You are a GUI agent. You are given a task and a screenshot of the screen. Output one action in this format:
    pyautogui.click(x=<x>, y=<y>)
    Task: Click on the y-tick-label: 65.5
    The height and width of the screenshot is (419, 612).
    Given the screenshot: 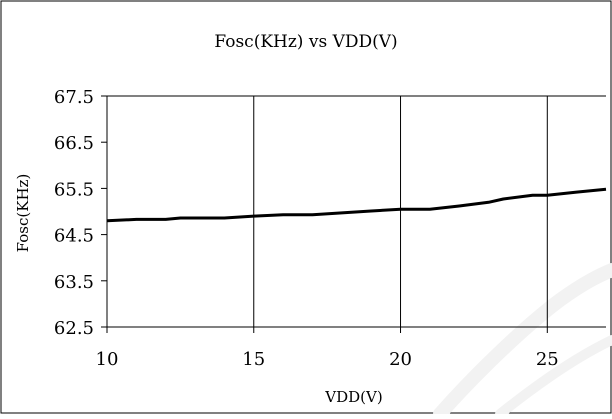 What is the action you would take?
    pyautogui.click(x=74, y=189)
    